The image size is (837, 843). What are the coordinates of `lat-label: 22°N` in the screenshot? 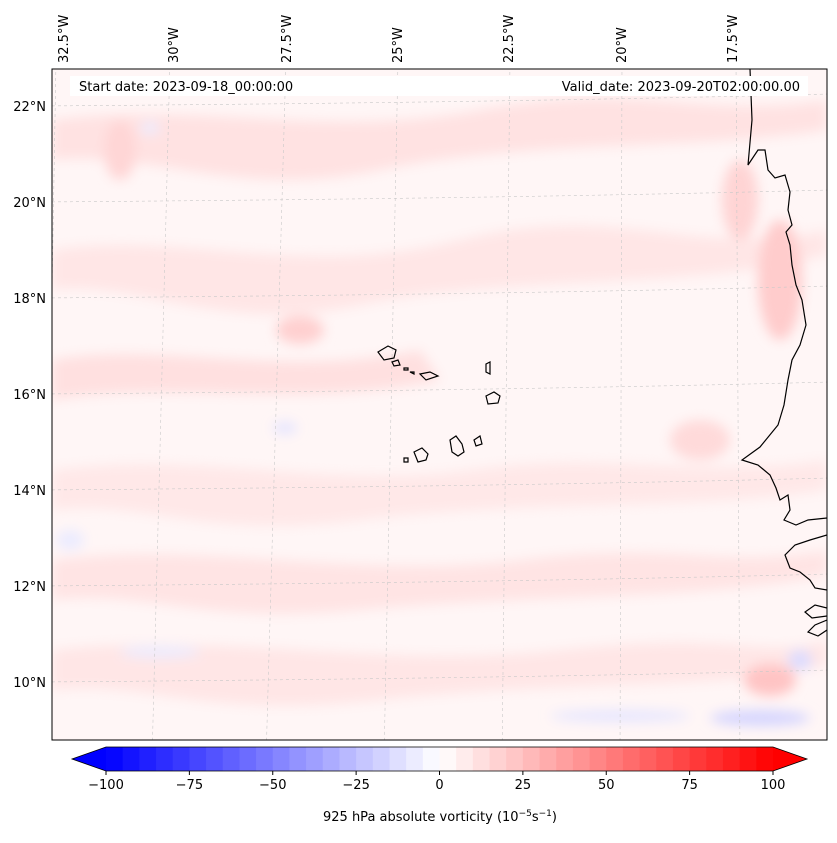 It's located at (29, 107).